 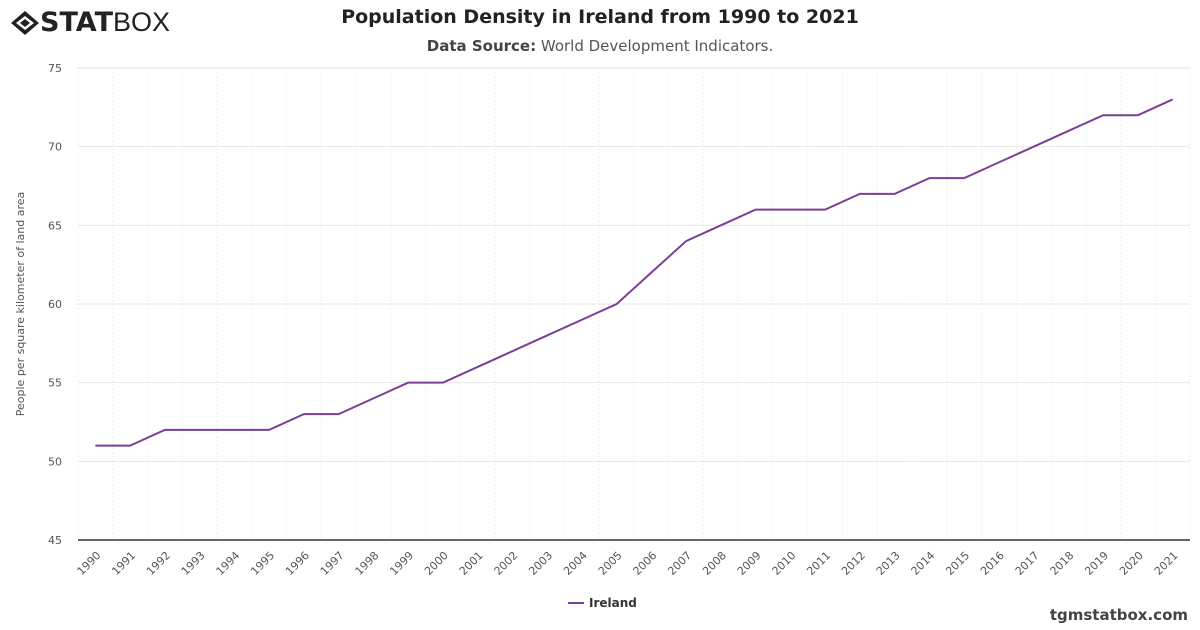 What do you see at coordinates (55, 147) in the screenshot?
I see `y-tick-label: 70` at bounding box center [55, 147].